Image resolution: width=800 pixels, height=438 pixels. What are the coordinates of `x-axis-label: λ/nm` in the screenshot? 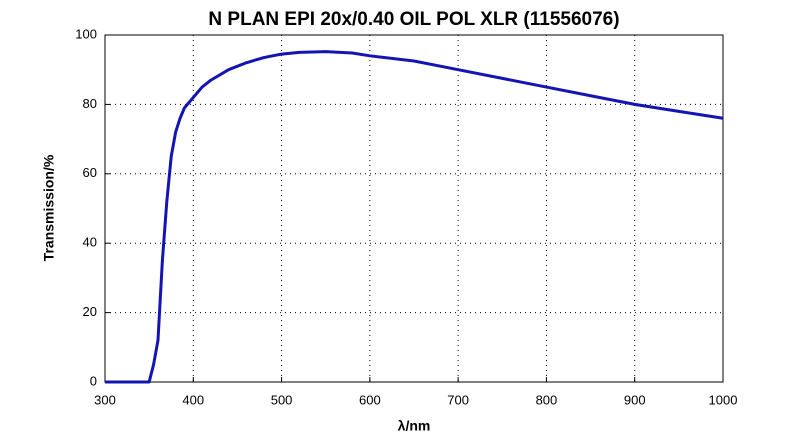 It's located at (414, 426).